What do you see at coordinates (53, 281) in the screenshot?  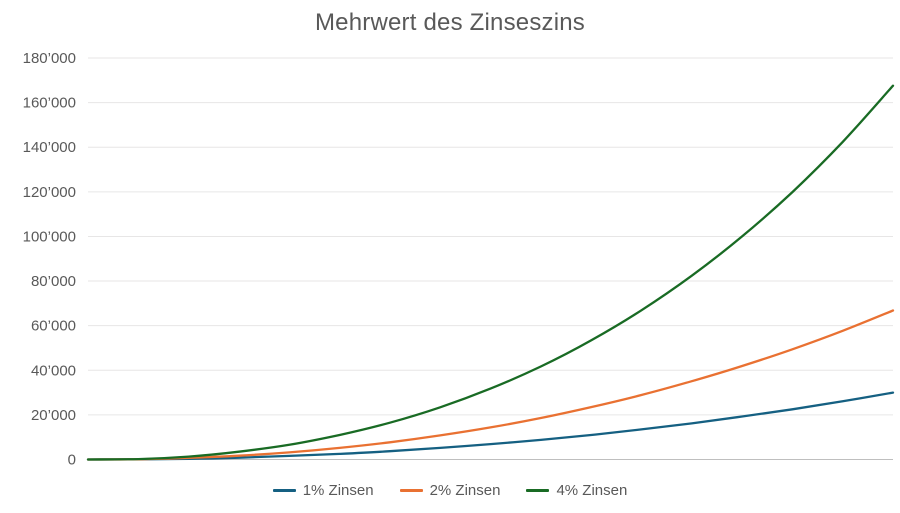 I see `y-axis-tick-label: 80’000` at bounding box center [53, 281].